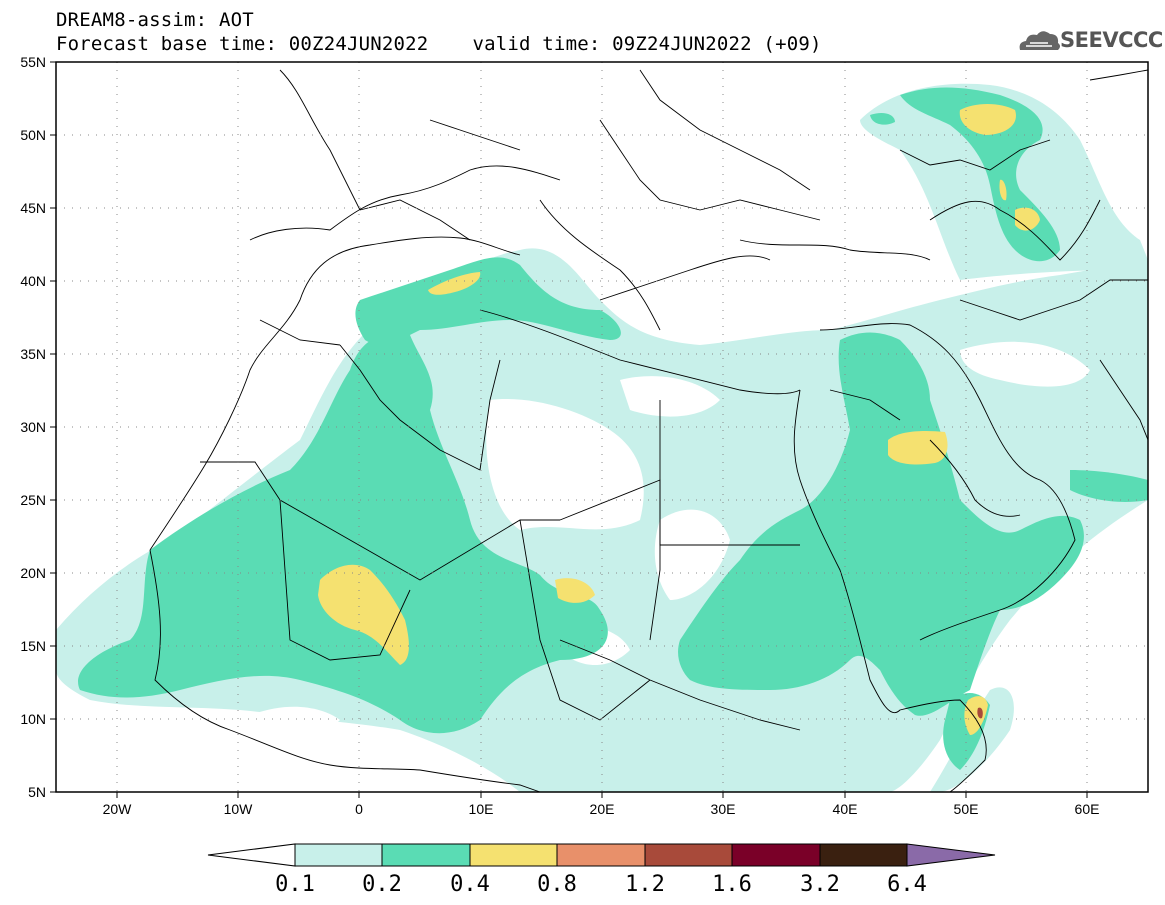 This screenshot has height=905, width=1165. I want to click on lat-label: 55N, so click(33, 62).